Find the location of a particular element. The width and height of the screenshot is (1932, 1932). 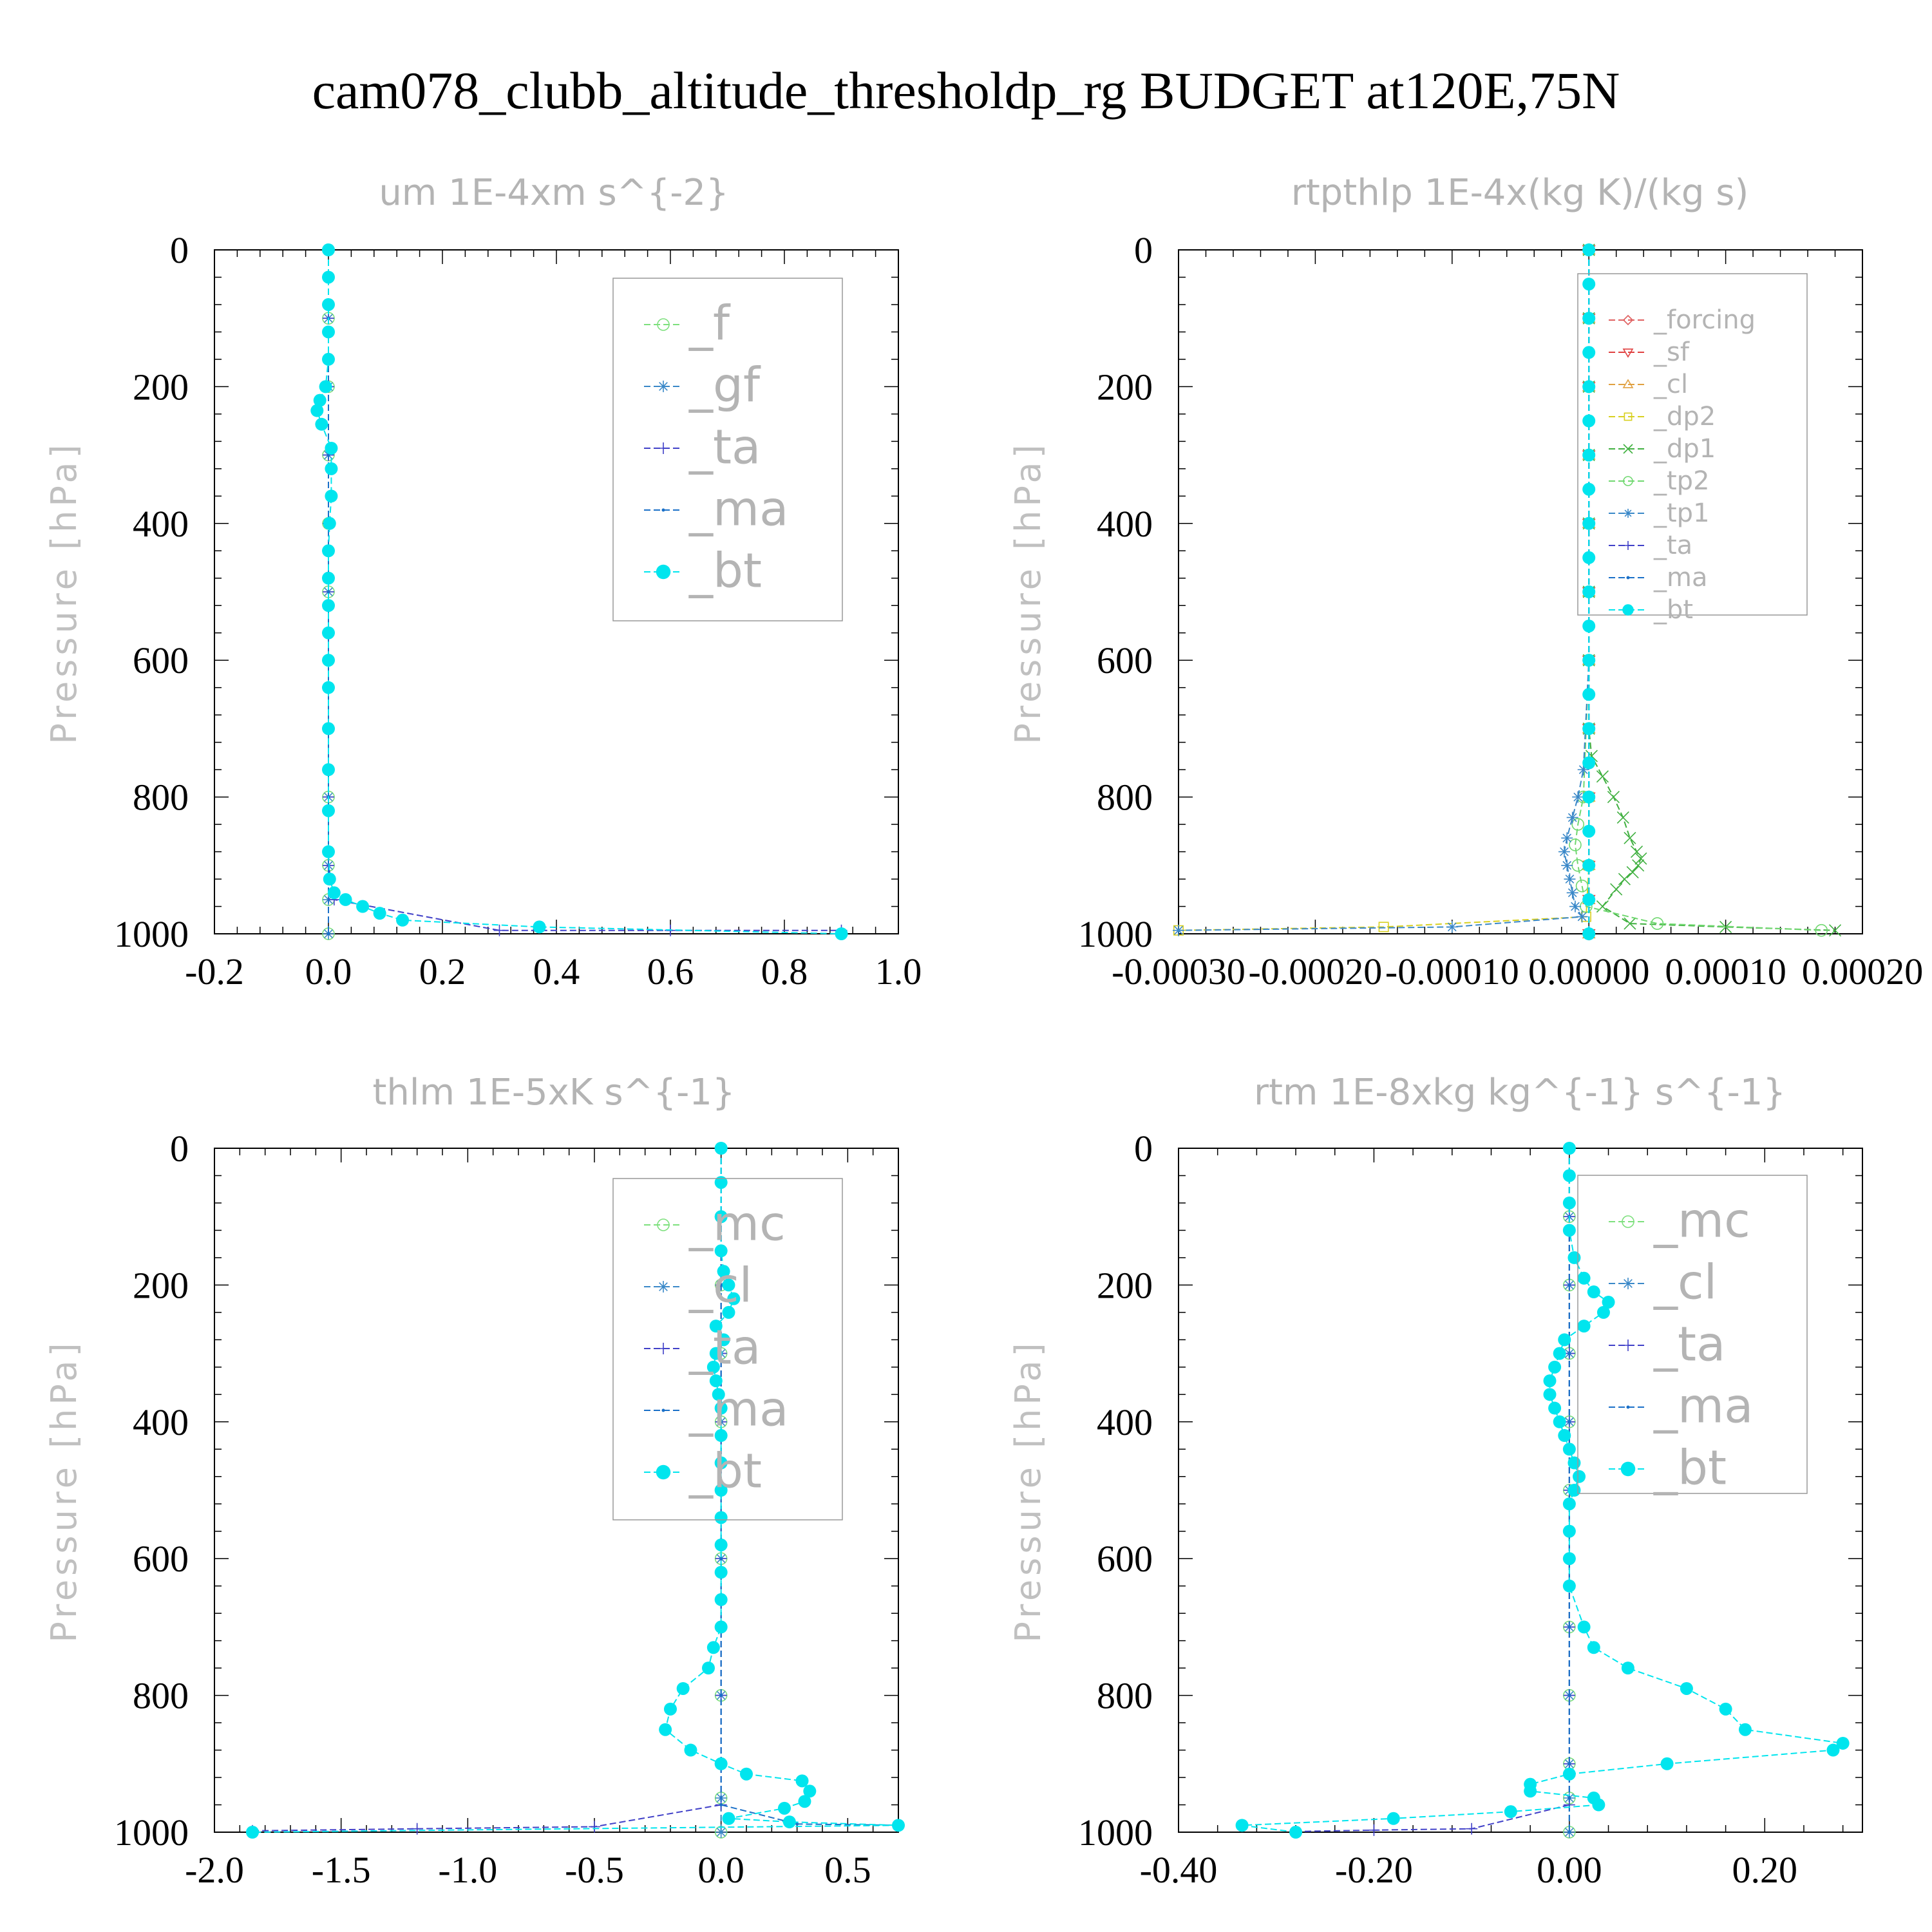

series-tp1 is located at coordinates (1384, 590).